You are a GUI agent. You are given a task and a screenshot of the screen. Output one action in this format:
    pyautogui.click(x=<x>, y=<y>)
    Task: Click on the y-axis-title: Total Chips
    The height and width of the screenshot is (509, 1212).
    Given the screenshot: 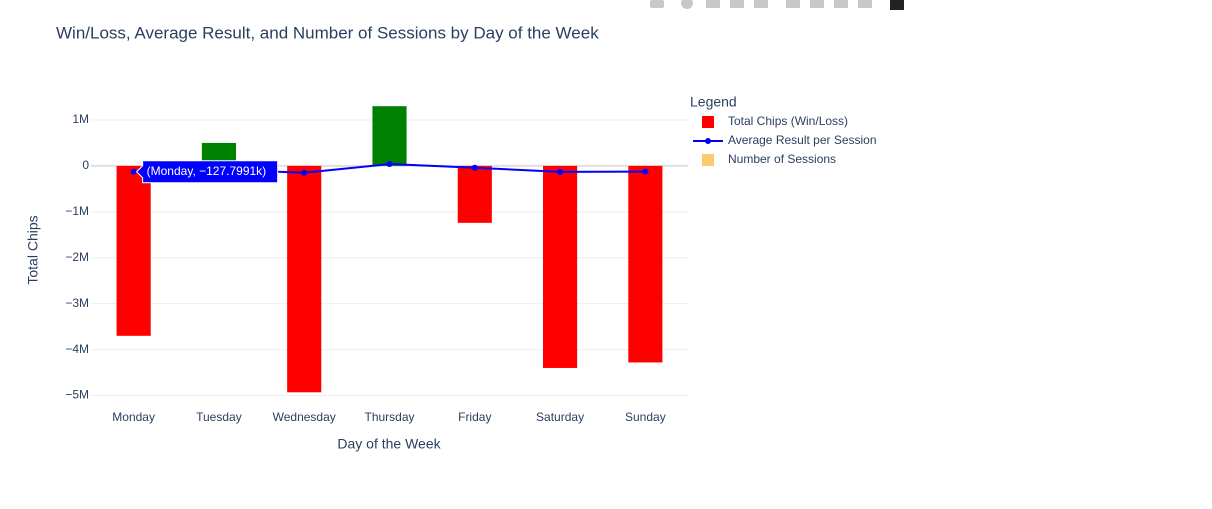 What is the action you would take?
    pyautogui.click(x=33, y=249)
    